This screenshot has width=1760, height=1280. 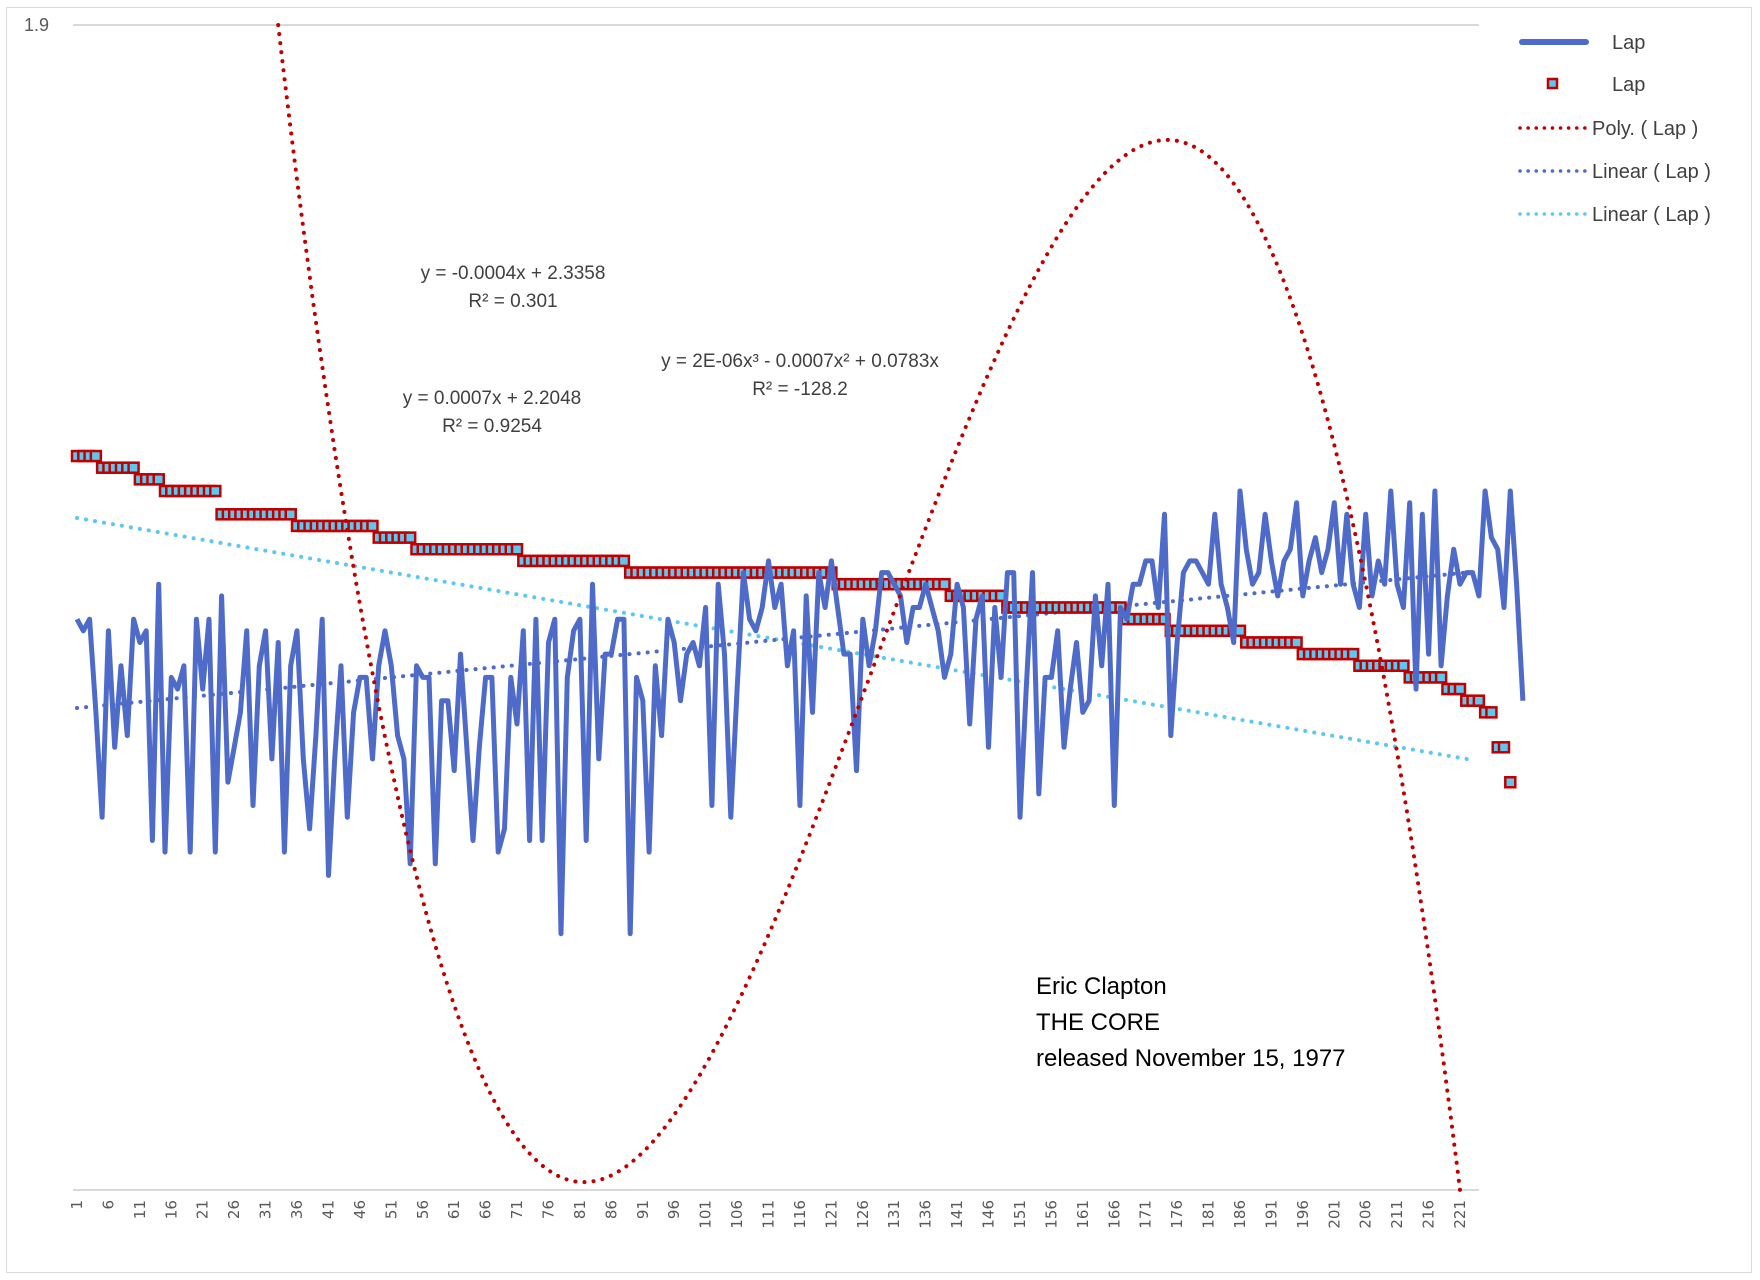 What do you see at coordinates (423, 1209) in the screenshot?
I see `x-tick-label: 56` at bounding box center [423, 1209].